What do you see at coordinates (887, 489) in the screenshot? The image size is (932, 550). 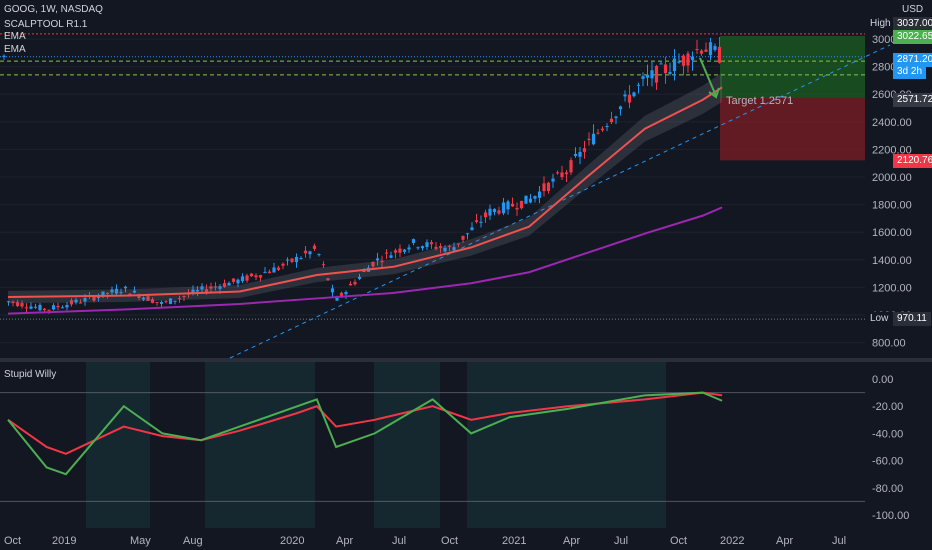 I see `oscillator-tick-label: -80.00` at bounding box center [887, 489].